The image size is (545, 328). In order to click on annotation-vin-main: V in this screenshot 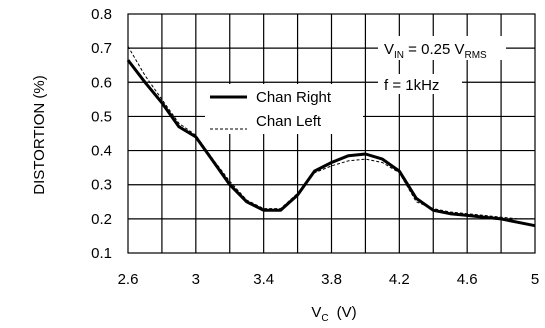, I will do `click(389, 49)`.